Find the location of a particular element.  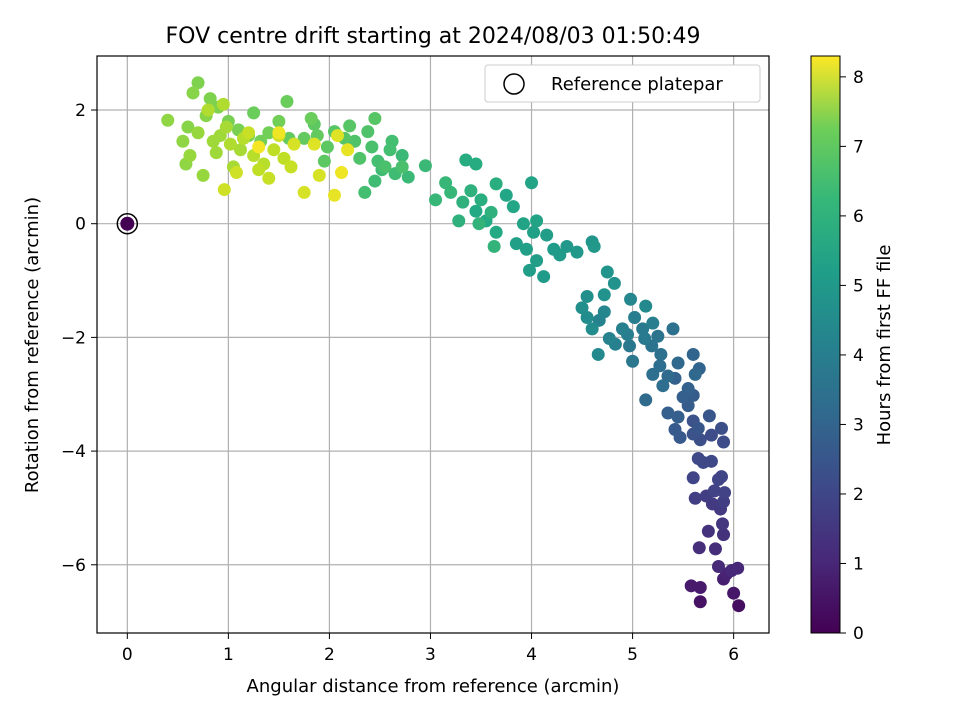

x-tick-label: 2 is located at coordinates (329, 655).